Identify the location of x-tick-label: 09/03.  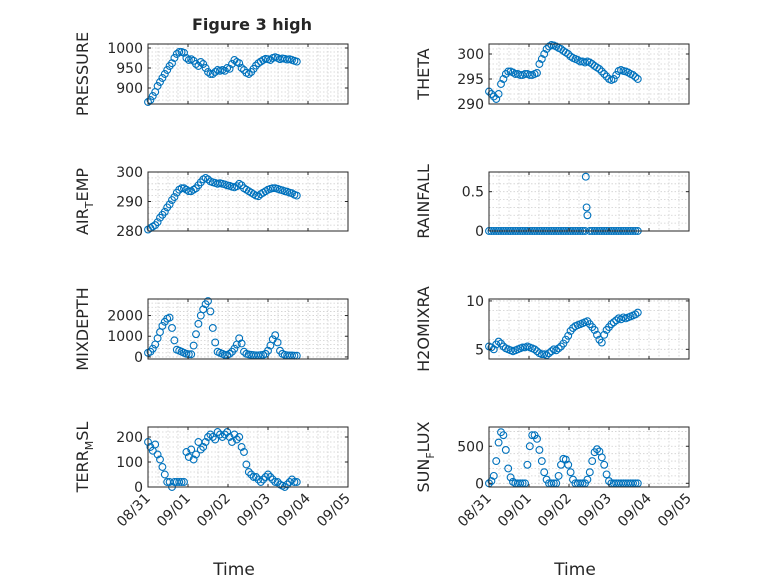
(595, 511).